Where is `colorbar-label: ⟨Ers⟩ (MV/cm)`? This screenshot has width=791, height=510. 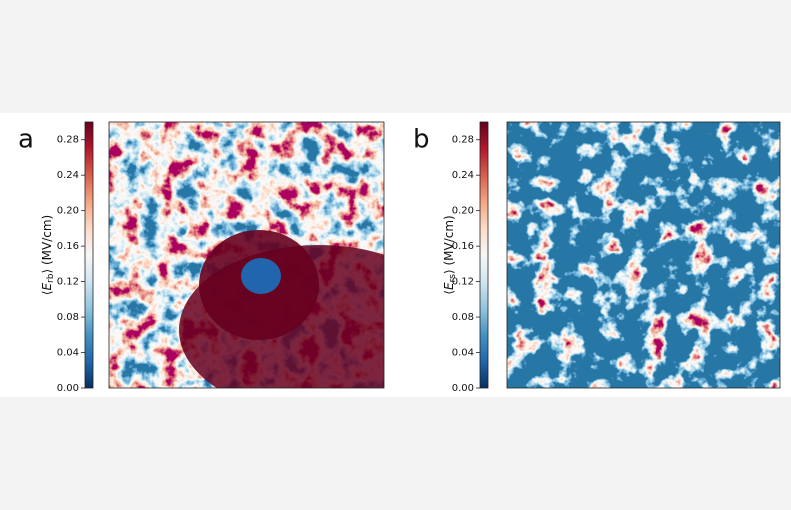
colorbar-label: ⟨Ers⟩ (MV/cm) is located at coordinates (450, 254).